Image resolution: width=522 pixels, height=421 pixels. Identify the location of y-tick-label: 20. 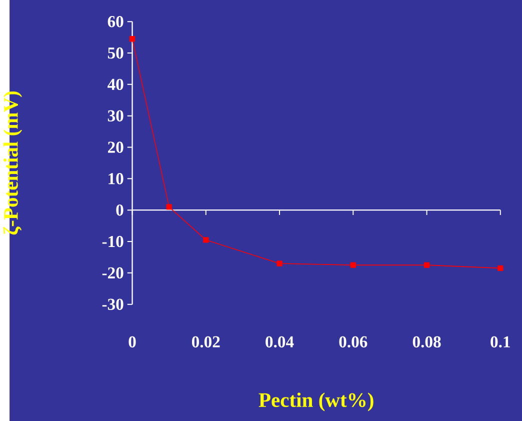
(116, 147).